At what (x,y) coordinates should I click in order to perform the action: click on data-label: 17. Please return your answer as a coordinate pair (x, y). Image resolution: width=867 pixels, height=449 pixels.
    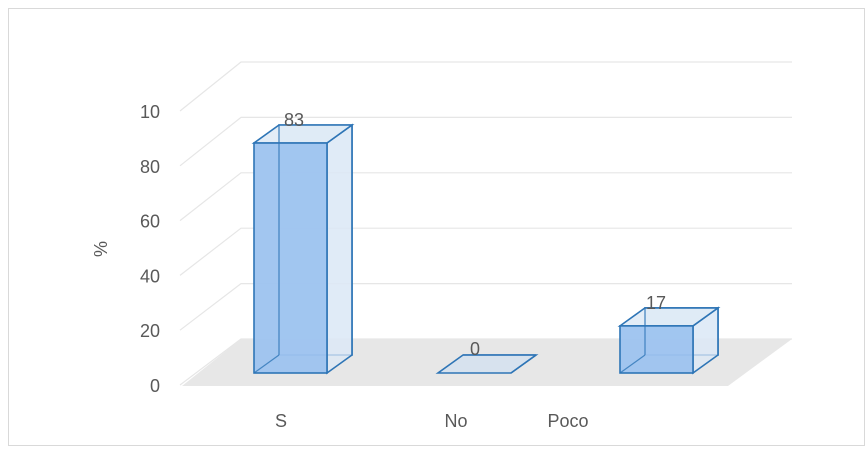
    Looking at the image, I should click on (656, 303).